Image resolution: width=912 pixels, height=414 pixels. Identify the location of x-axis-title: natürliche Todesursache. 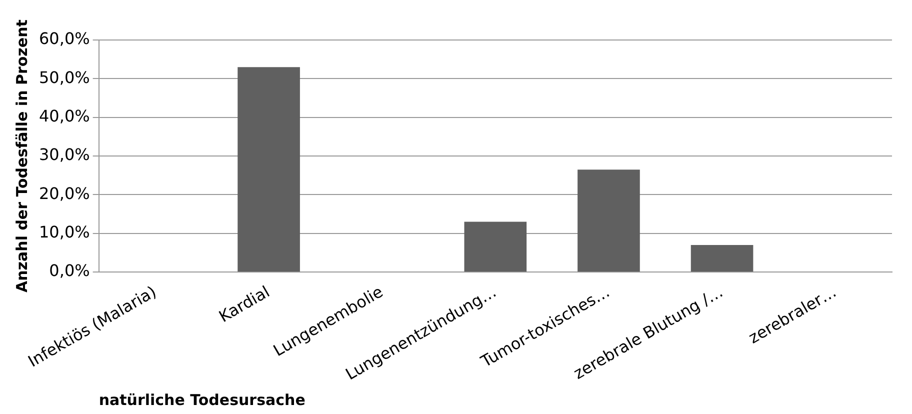
(202, 399).